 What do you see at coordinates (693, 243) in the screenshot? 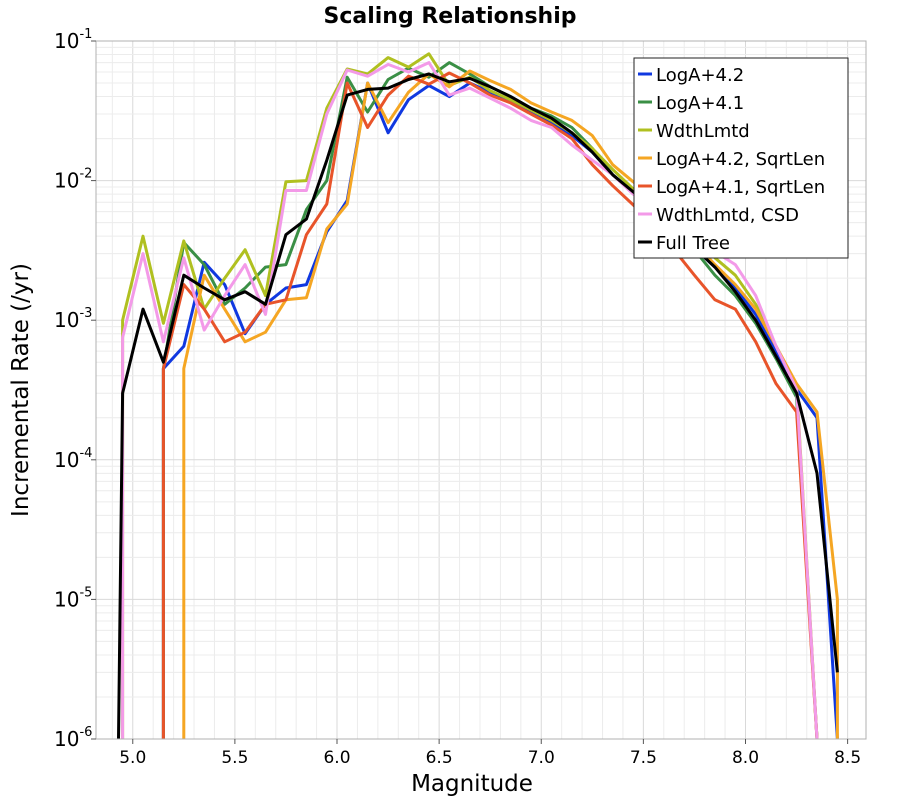
I see `legend-entry: Full Tree` at bounding box center [693, 243].